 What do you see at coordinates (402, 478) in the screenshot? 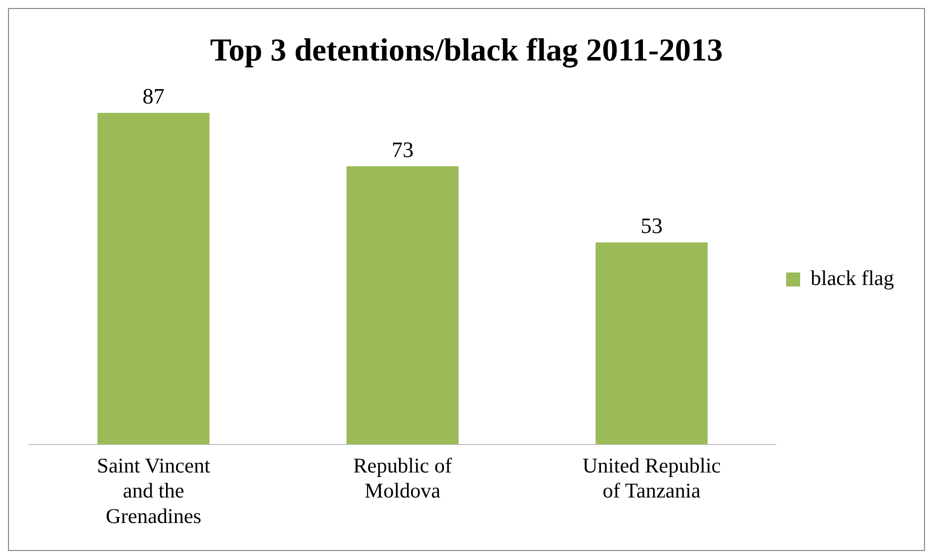
I see `x-tick-label: Republic of Moldova` at bounding box center [402, 478].